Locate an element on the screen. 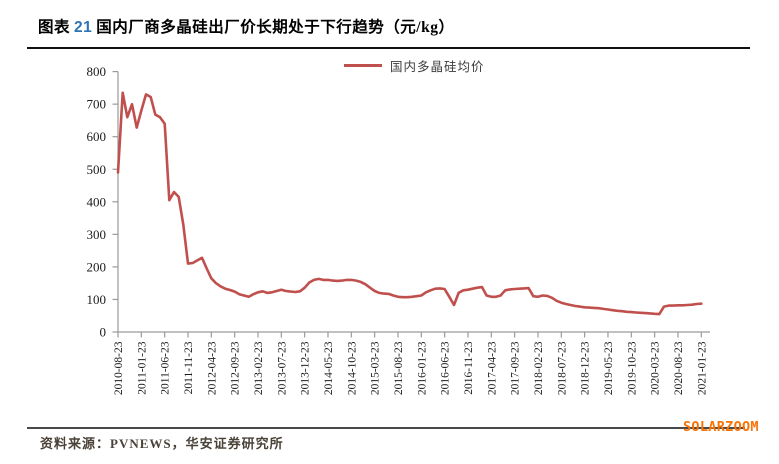  y-tick-label: 200 is located at coordinates (97, 266).